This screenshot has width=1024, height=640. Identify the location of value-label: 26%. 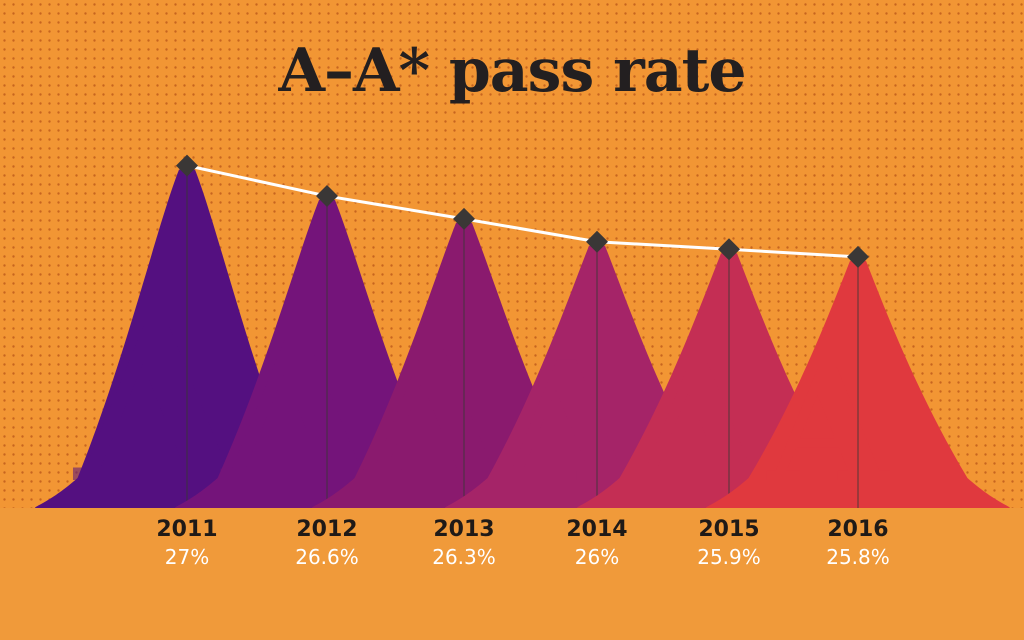
(597, 557).